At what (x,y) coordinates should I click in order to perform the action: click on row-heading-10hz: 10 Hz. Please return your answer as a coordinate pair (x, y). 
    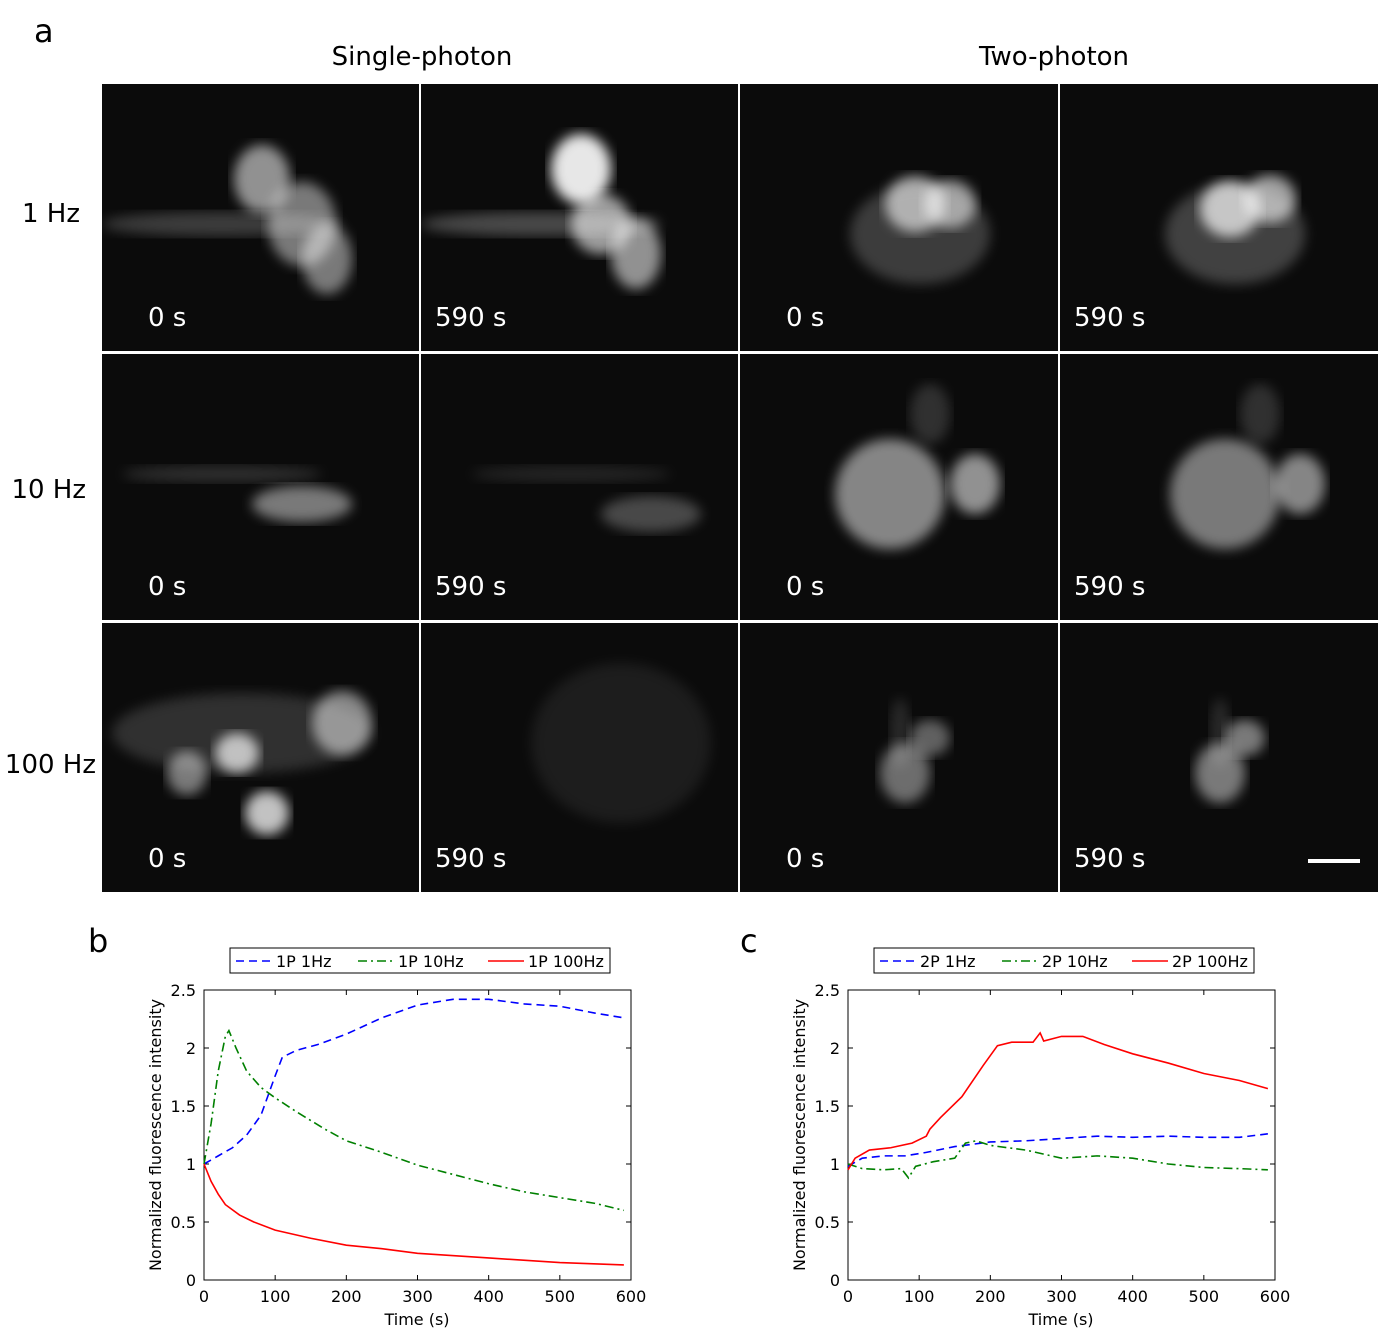
    Looking at the image, I should click on (48, 490).